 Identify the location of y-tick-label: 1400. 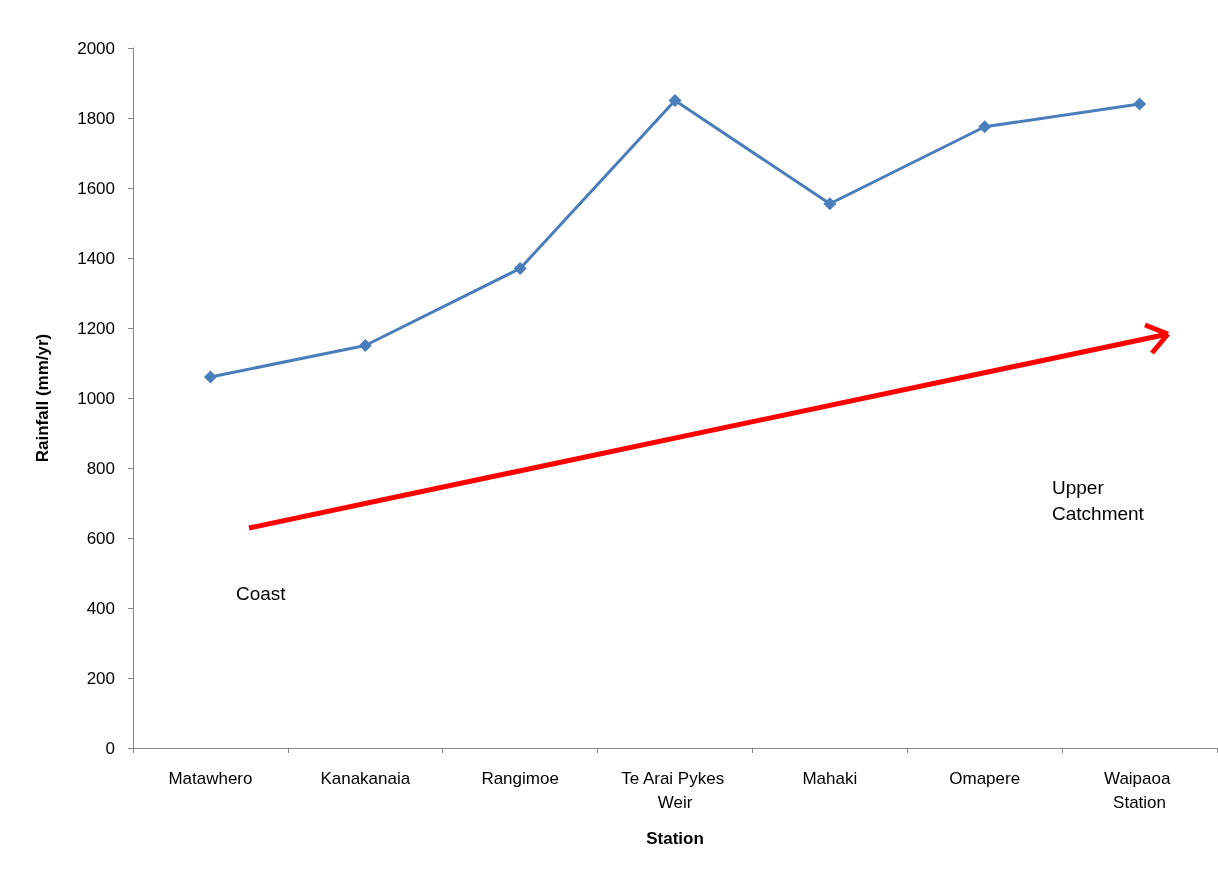
(96, 258).